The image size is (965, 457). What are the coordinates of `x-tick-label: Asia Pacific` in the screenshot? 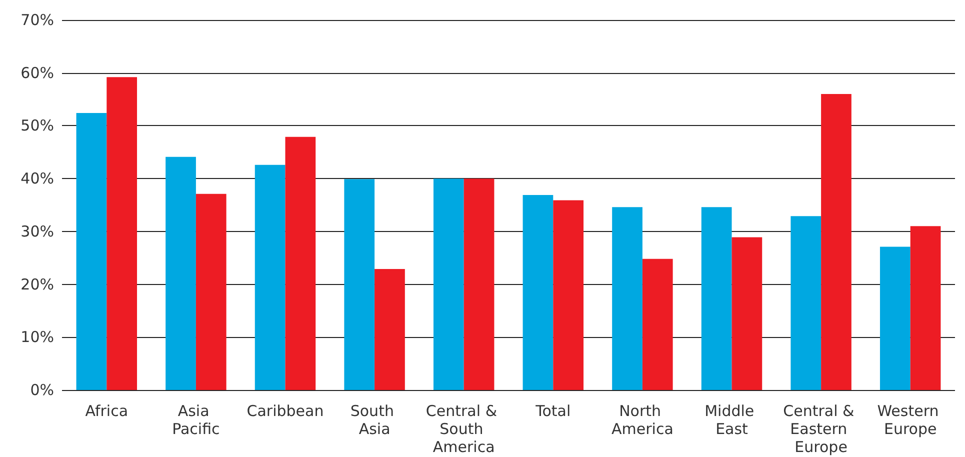 It's located at (196, 420).